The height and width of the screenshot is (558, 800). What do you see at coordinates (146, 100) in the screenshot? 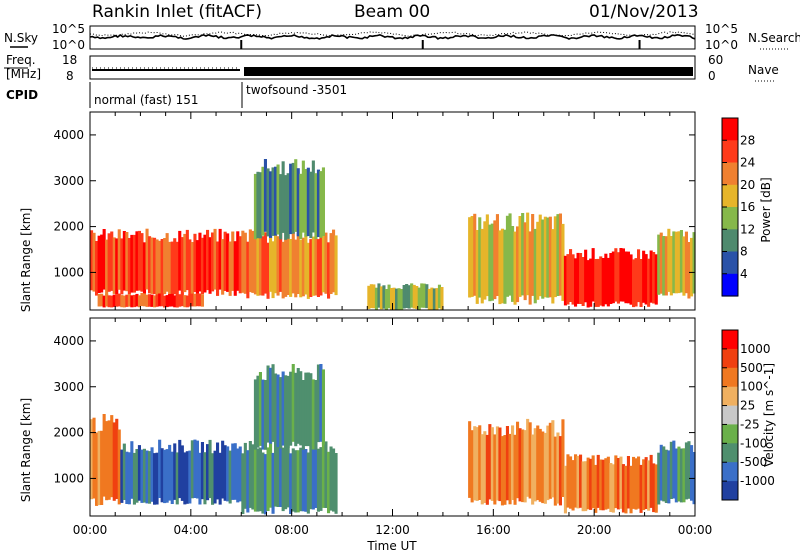
I see `cpid-segment-normal: normal (fast) 151` at bounding box center [146, 100].